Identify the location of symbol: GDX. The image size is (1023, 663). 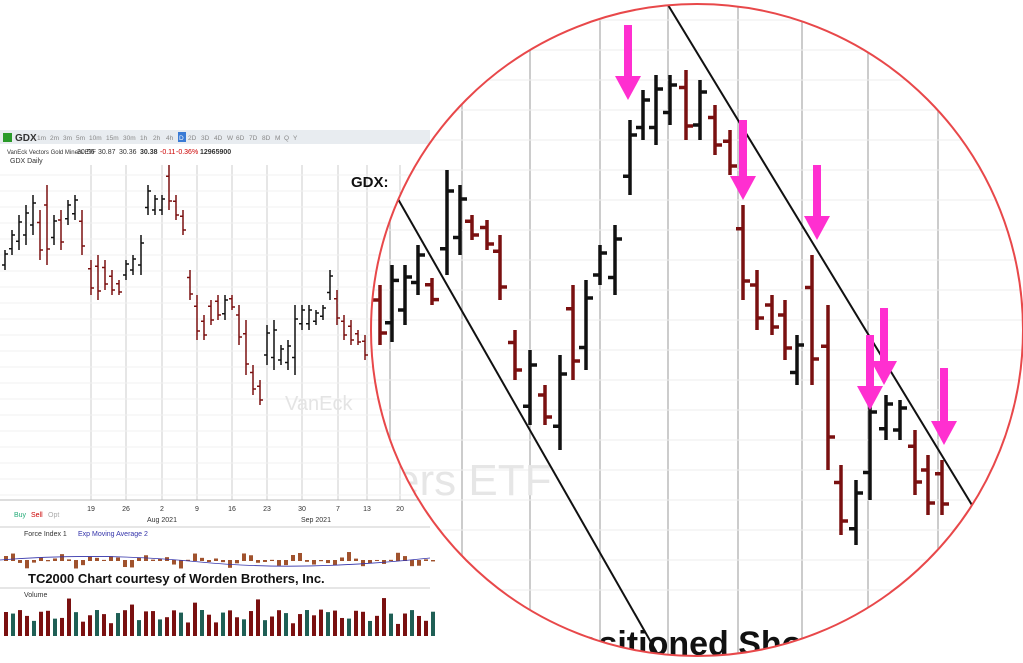
(26, 138).